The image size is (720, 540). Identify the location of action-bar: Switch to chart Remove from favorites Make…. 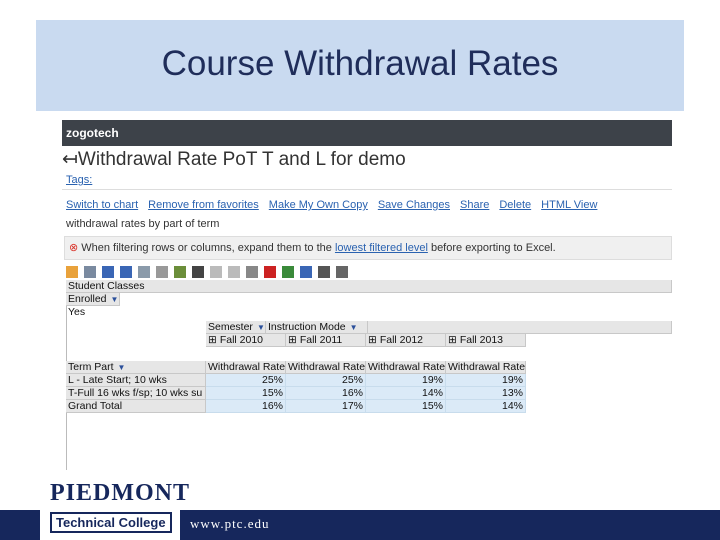
(336, 204).